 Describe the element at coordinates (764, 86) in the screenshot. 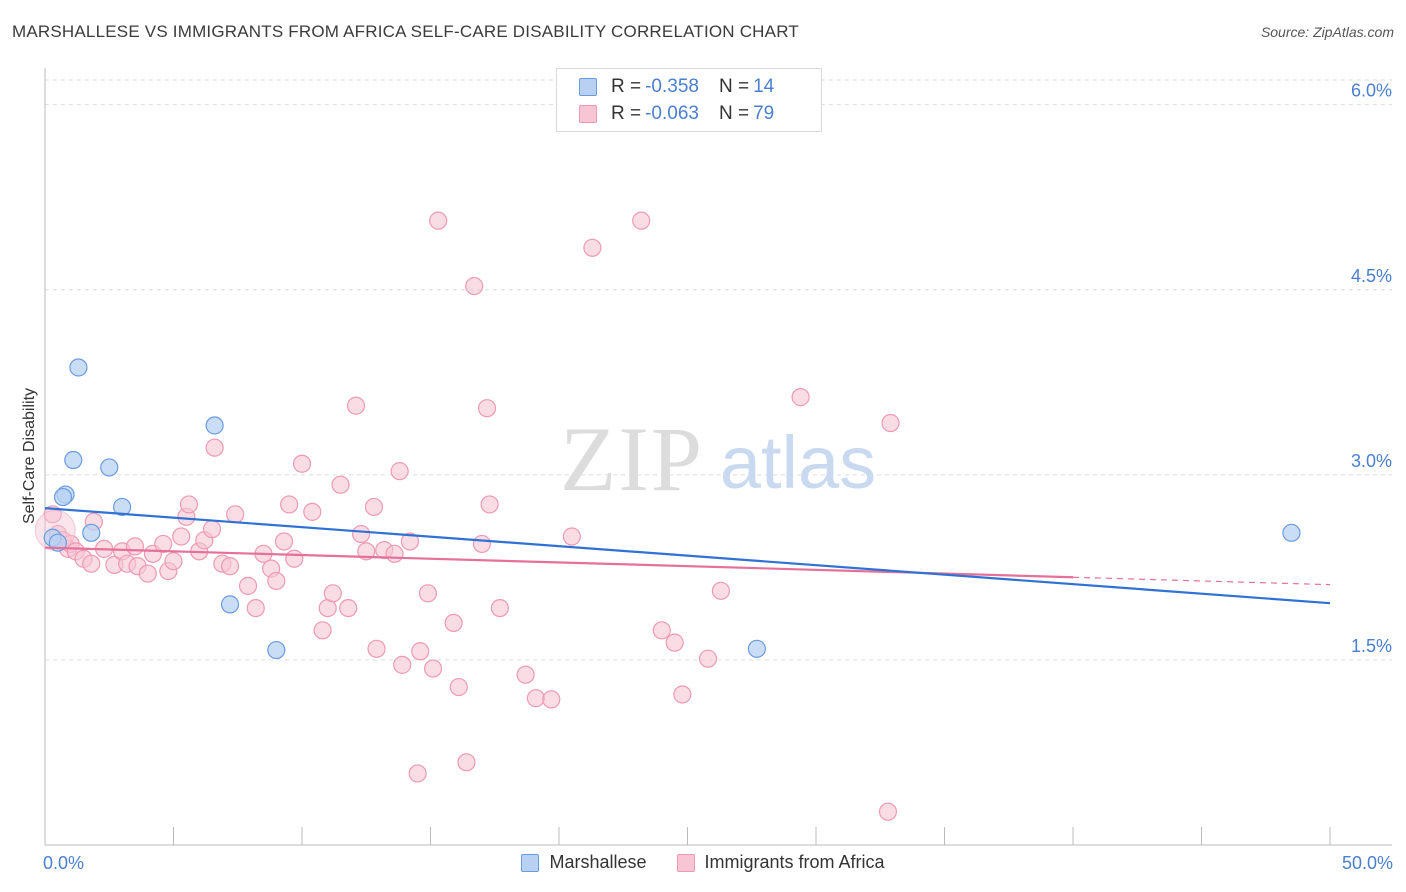

I see `legend-n-value: 14` at that location.